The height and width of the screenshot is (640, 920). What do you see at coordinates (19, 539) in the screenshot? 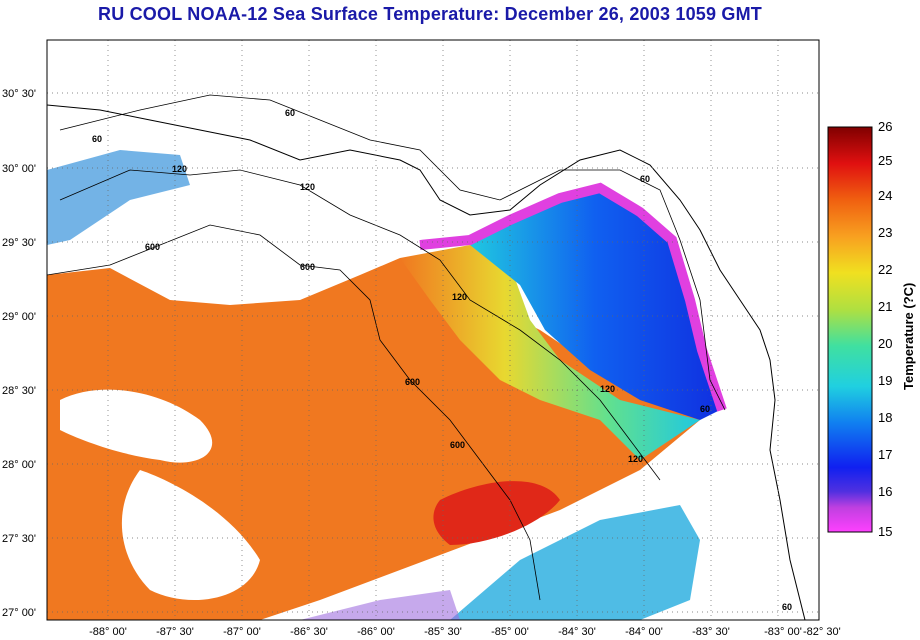
I see `y-tick-label: 27° 30'` at bounding box center [19, 539].